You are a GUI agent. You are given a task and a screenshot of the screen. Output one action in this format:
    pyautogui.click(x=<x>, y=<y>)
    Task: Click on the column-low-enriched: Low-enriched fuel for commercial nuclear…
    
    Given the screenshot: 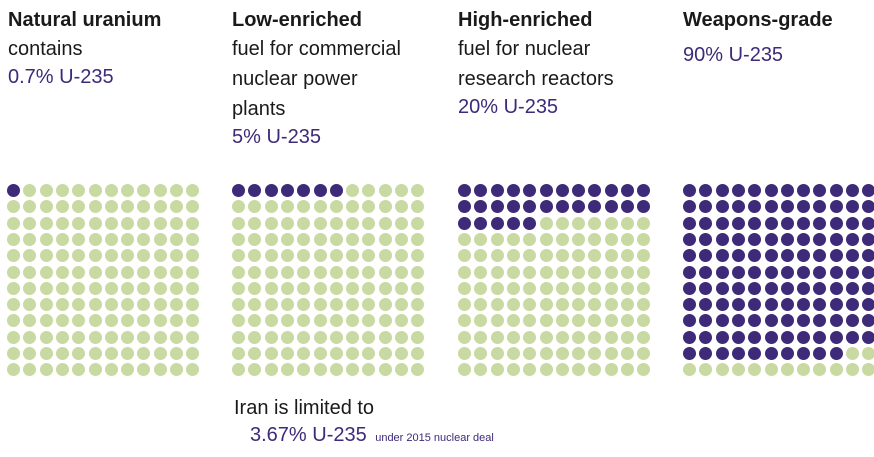 What is the action you would take?
    pyautogui.click(x=316, y=79)
    